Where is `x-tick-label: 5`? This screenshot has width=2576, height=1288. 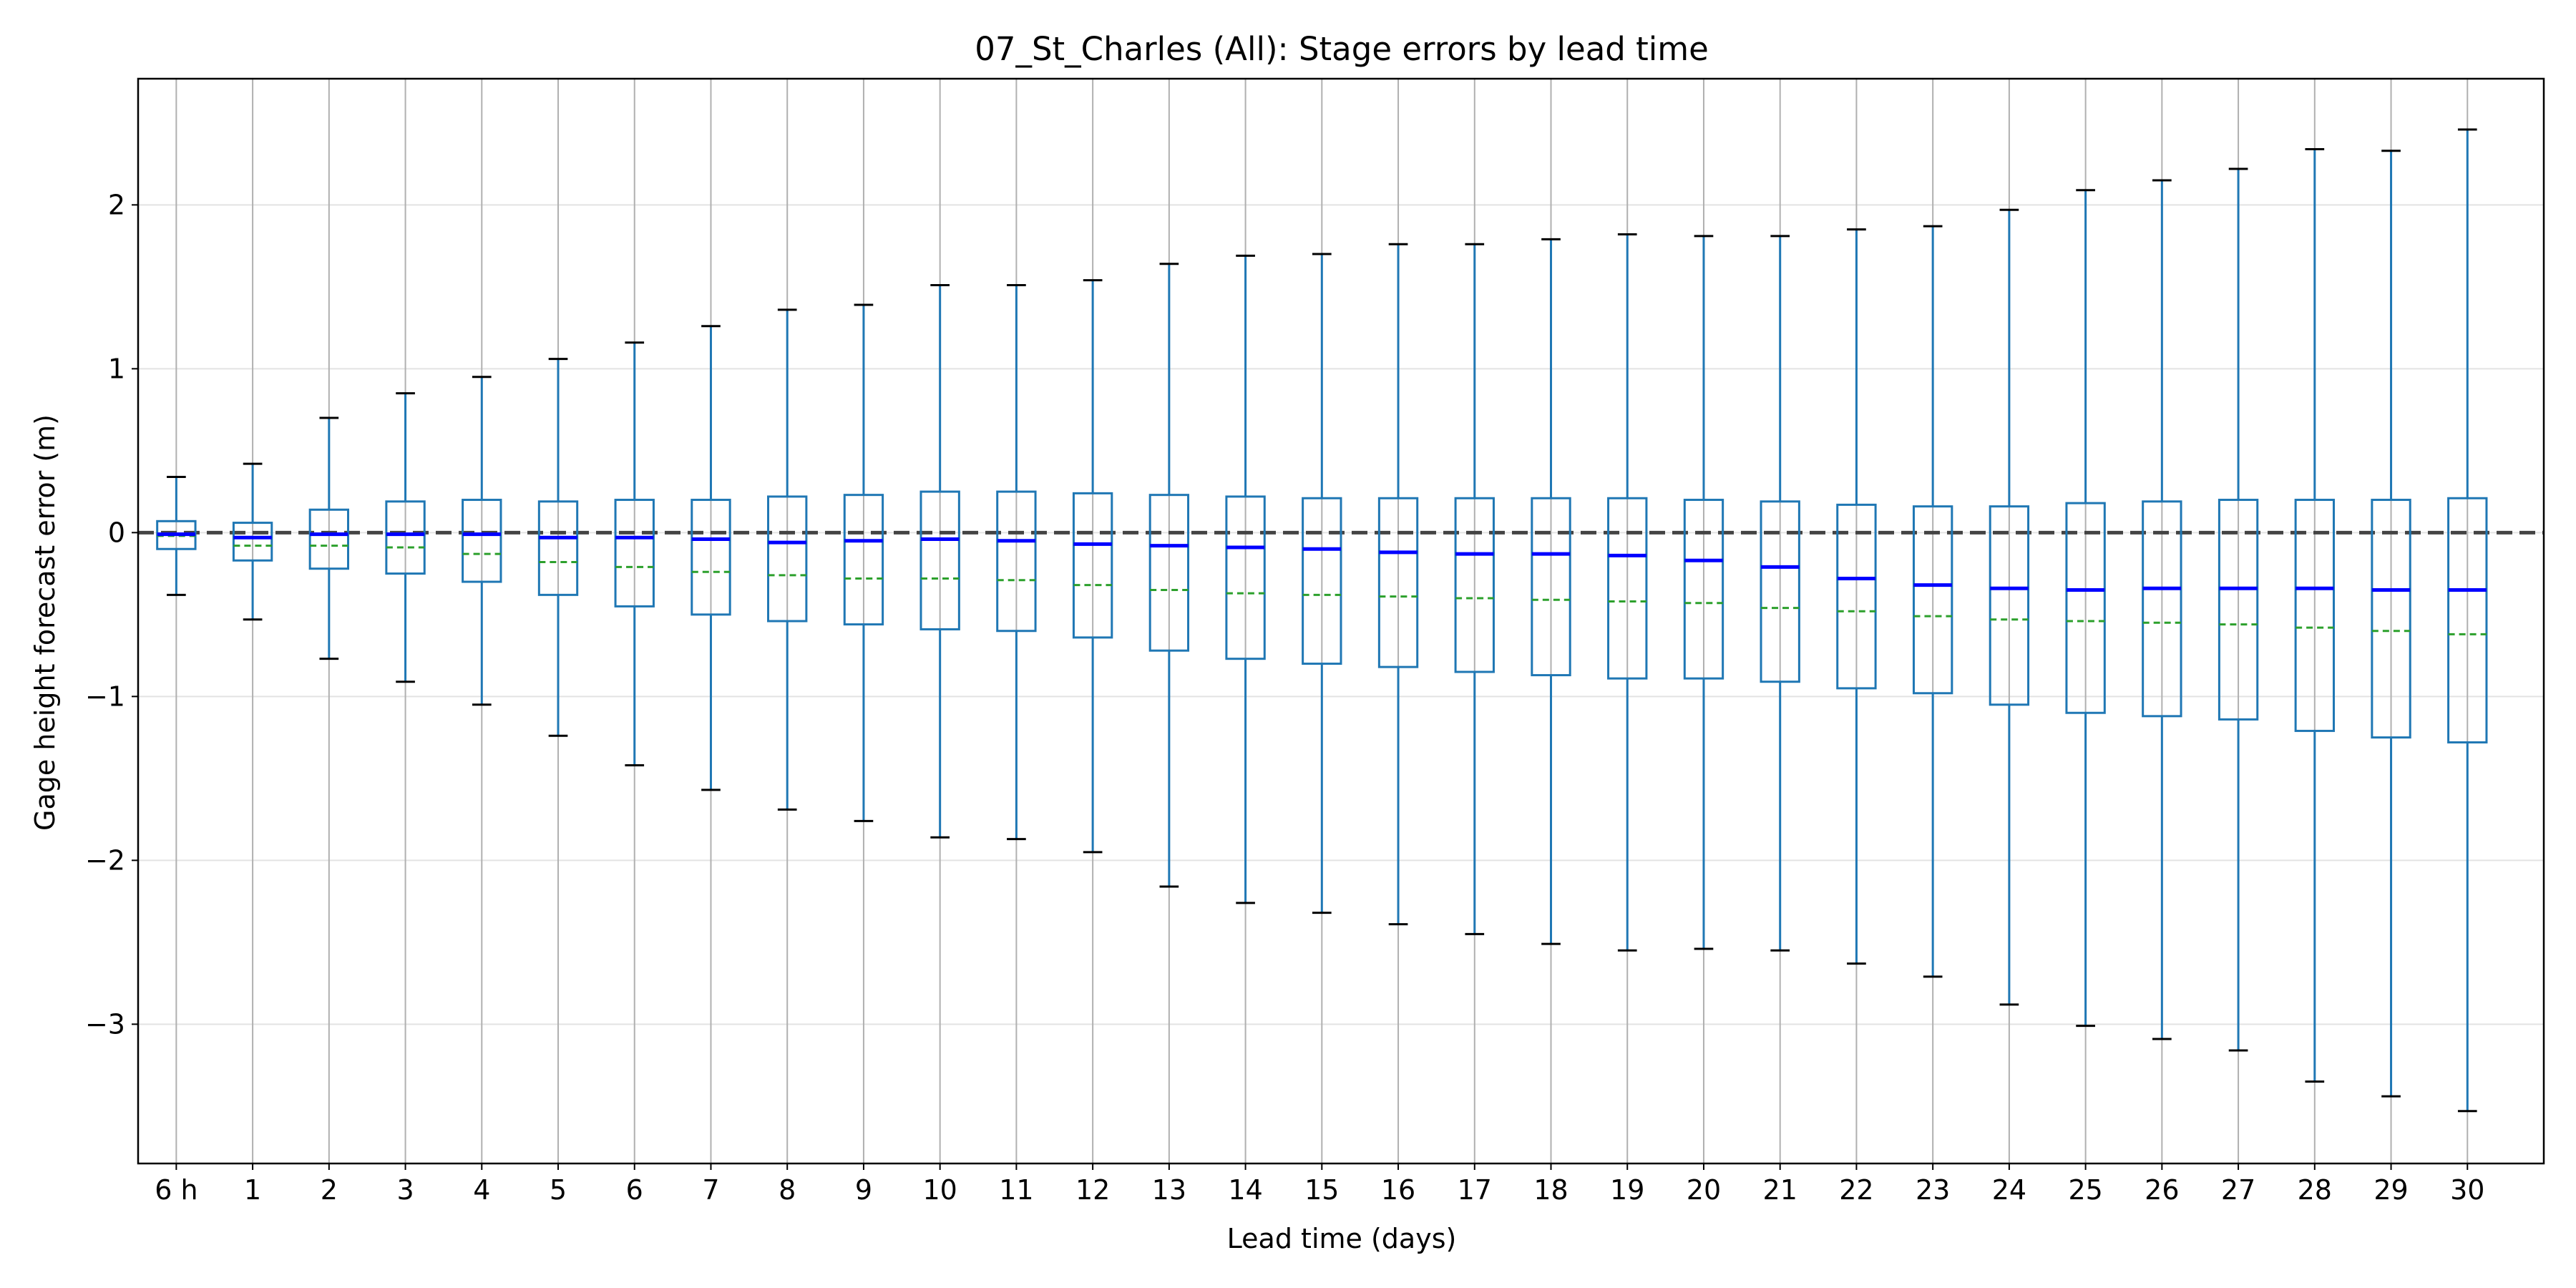
x-tick-label: 5 is located at coordinates (558, 1190).